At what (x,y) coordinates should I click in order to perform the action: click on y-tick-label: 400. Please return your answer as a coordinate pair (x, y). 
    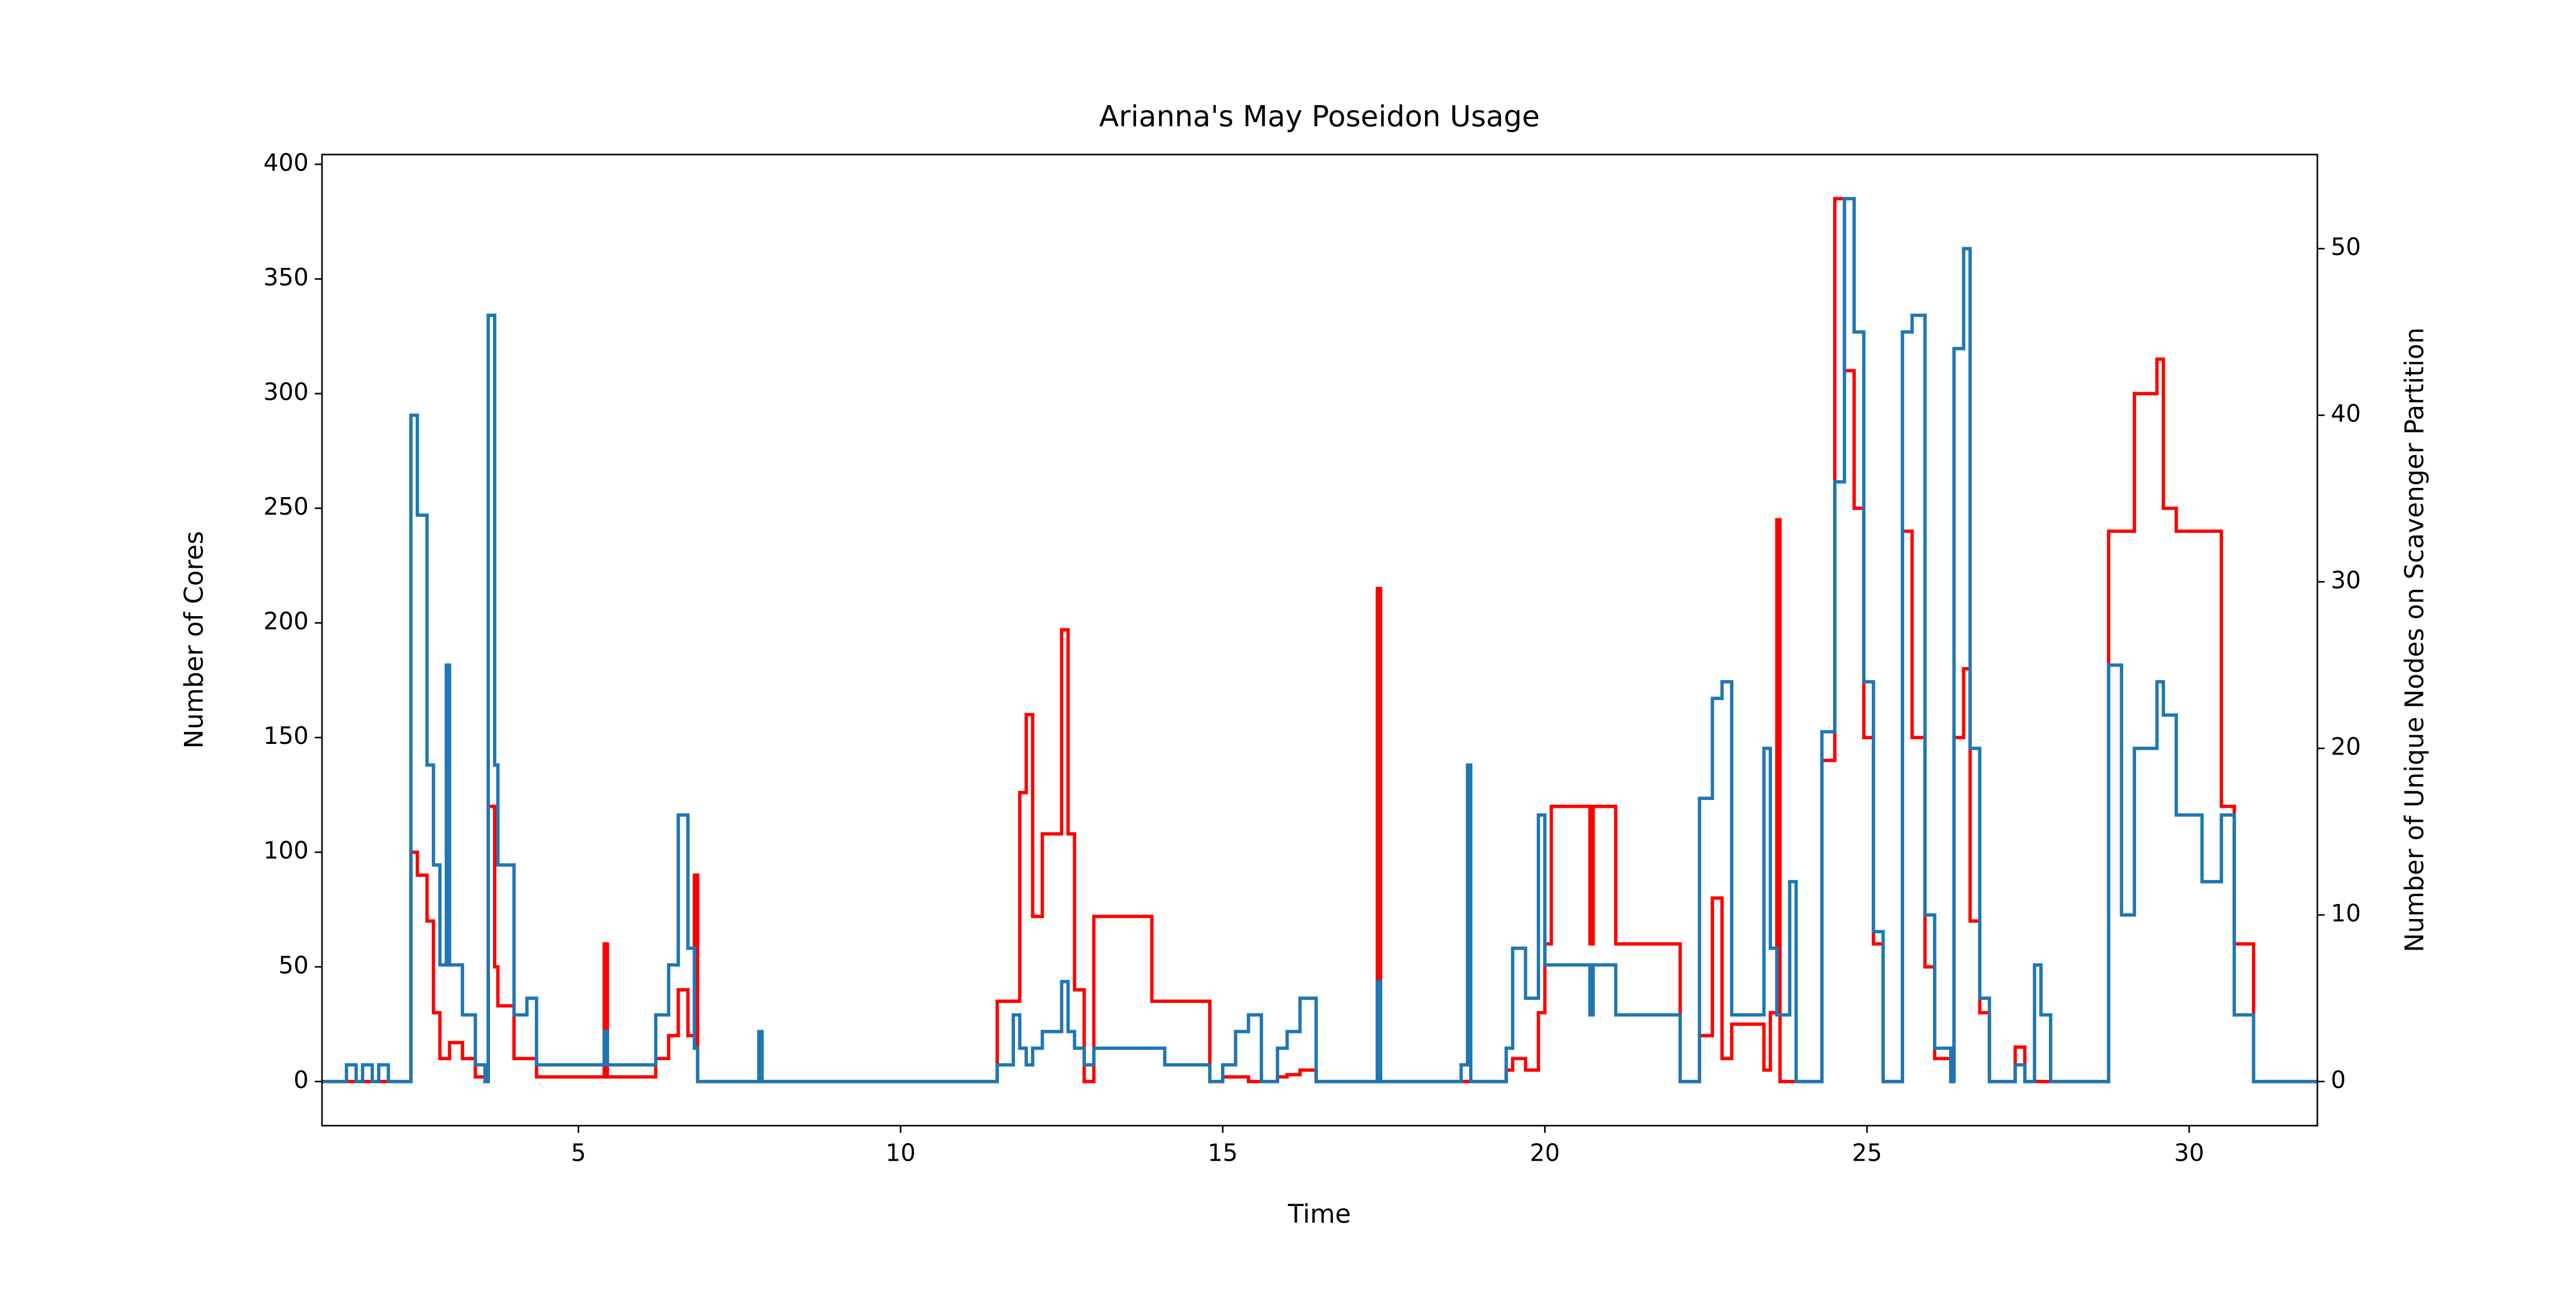
    Looking at the image, I should click on (286, 162).